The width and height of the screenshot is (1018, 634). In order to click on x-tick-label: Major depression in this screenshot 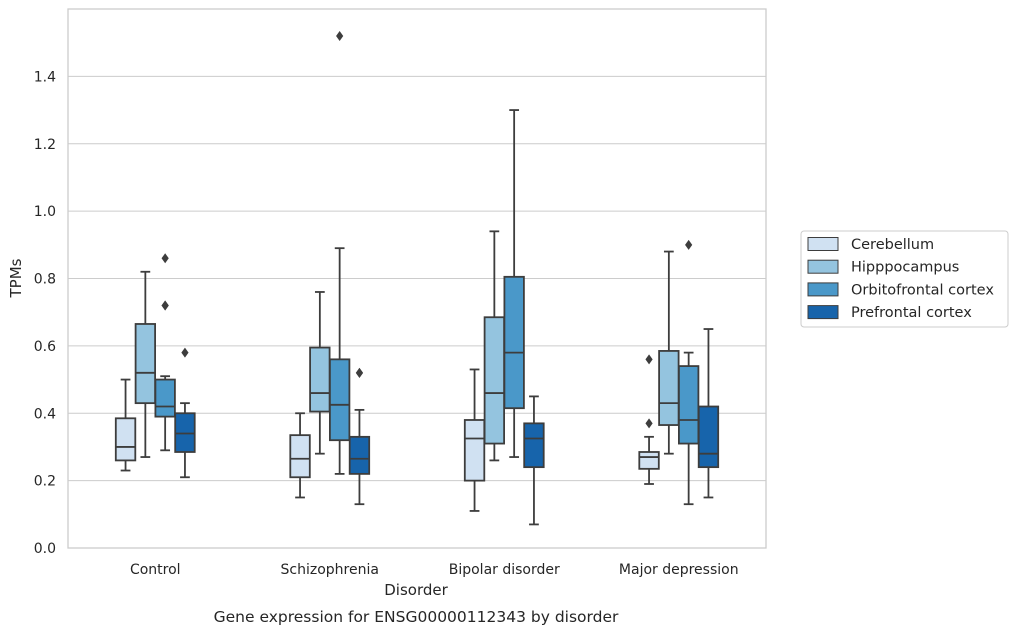, I will do `click(679, 570)`.